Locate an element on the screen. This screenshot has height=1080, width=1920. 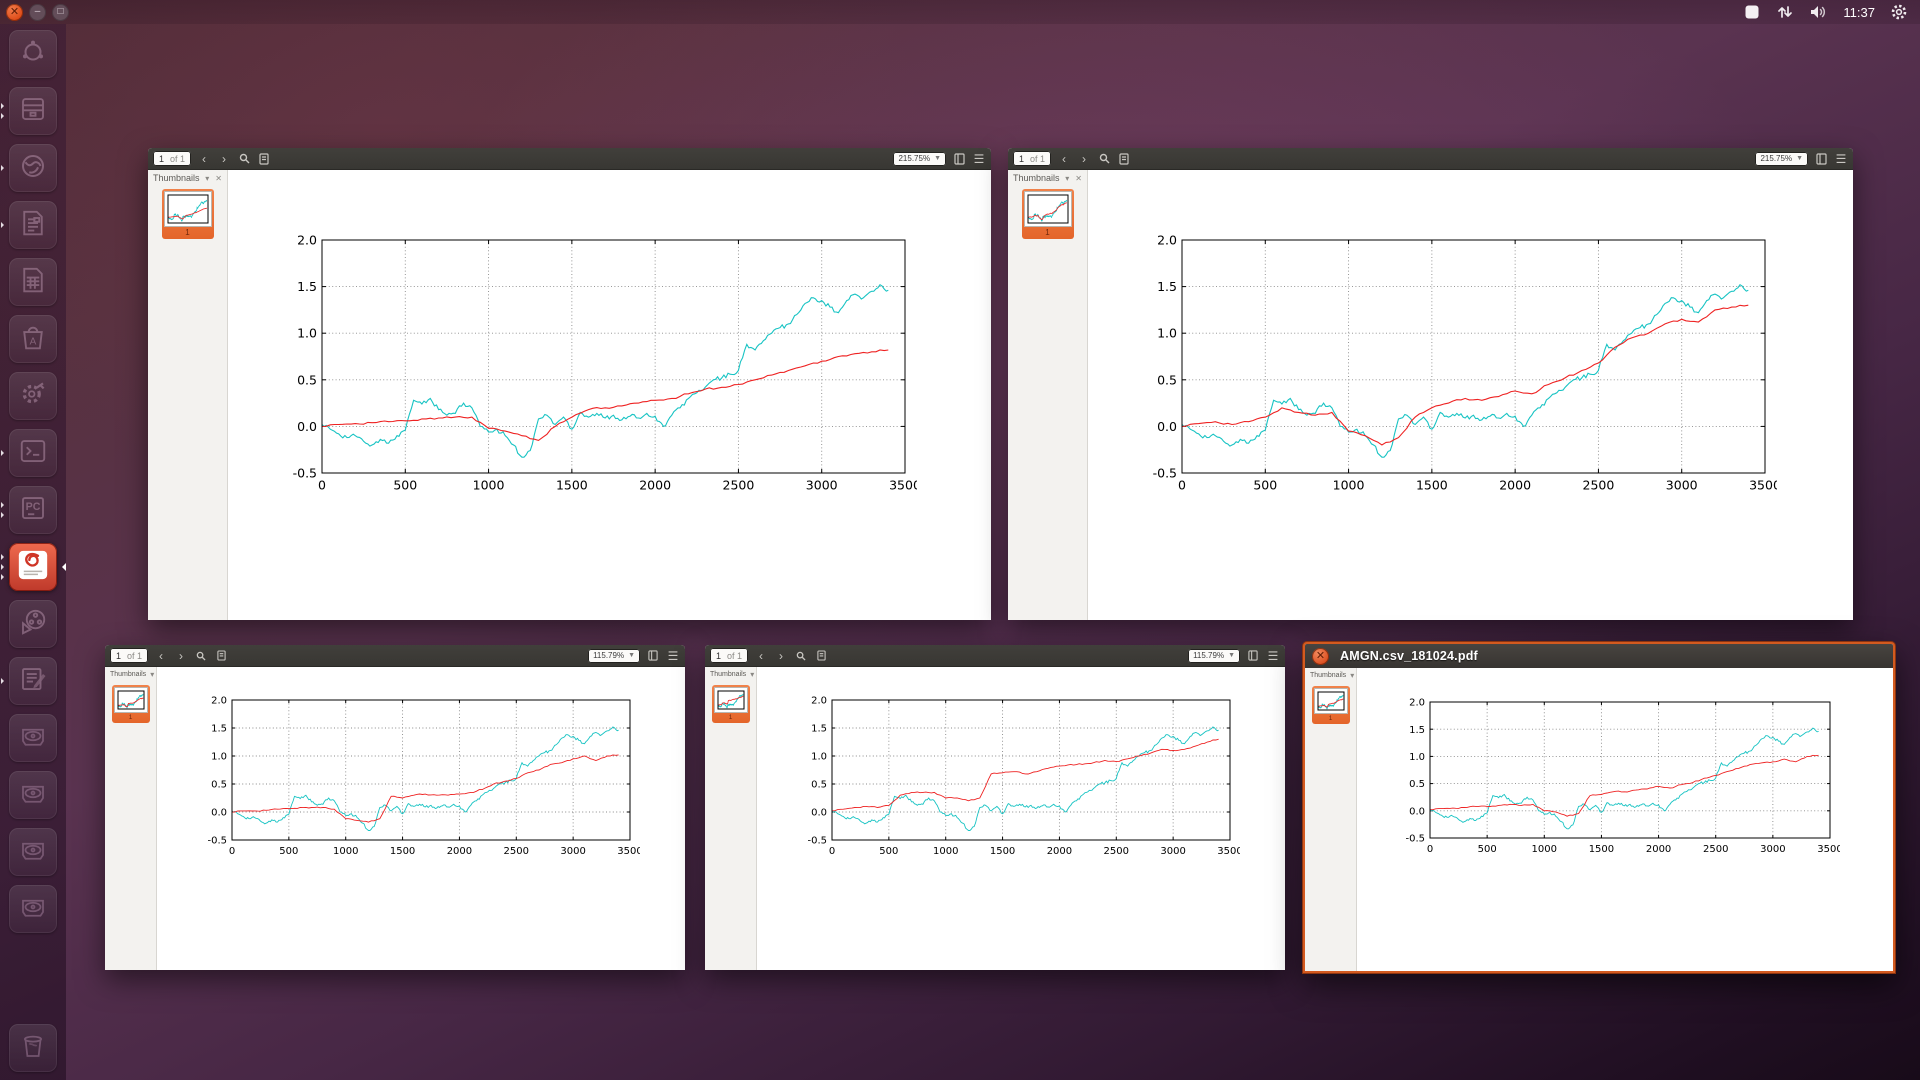
page-number: 1 is located at coordinates (162, 158).